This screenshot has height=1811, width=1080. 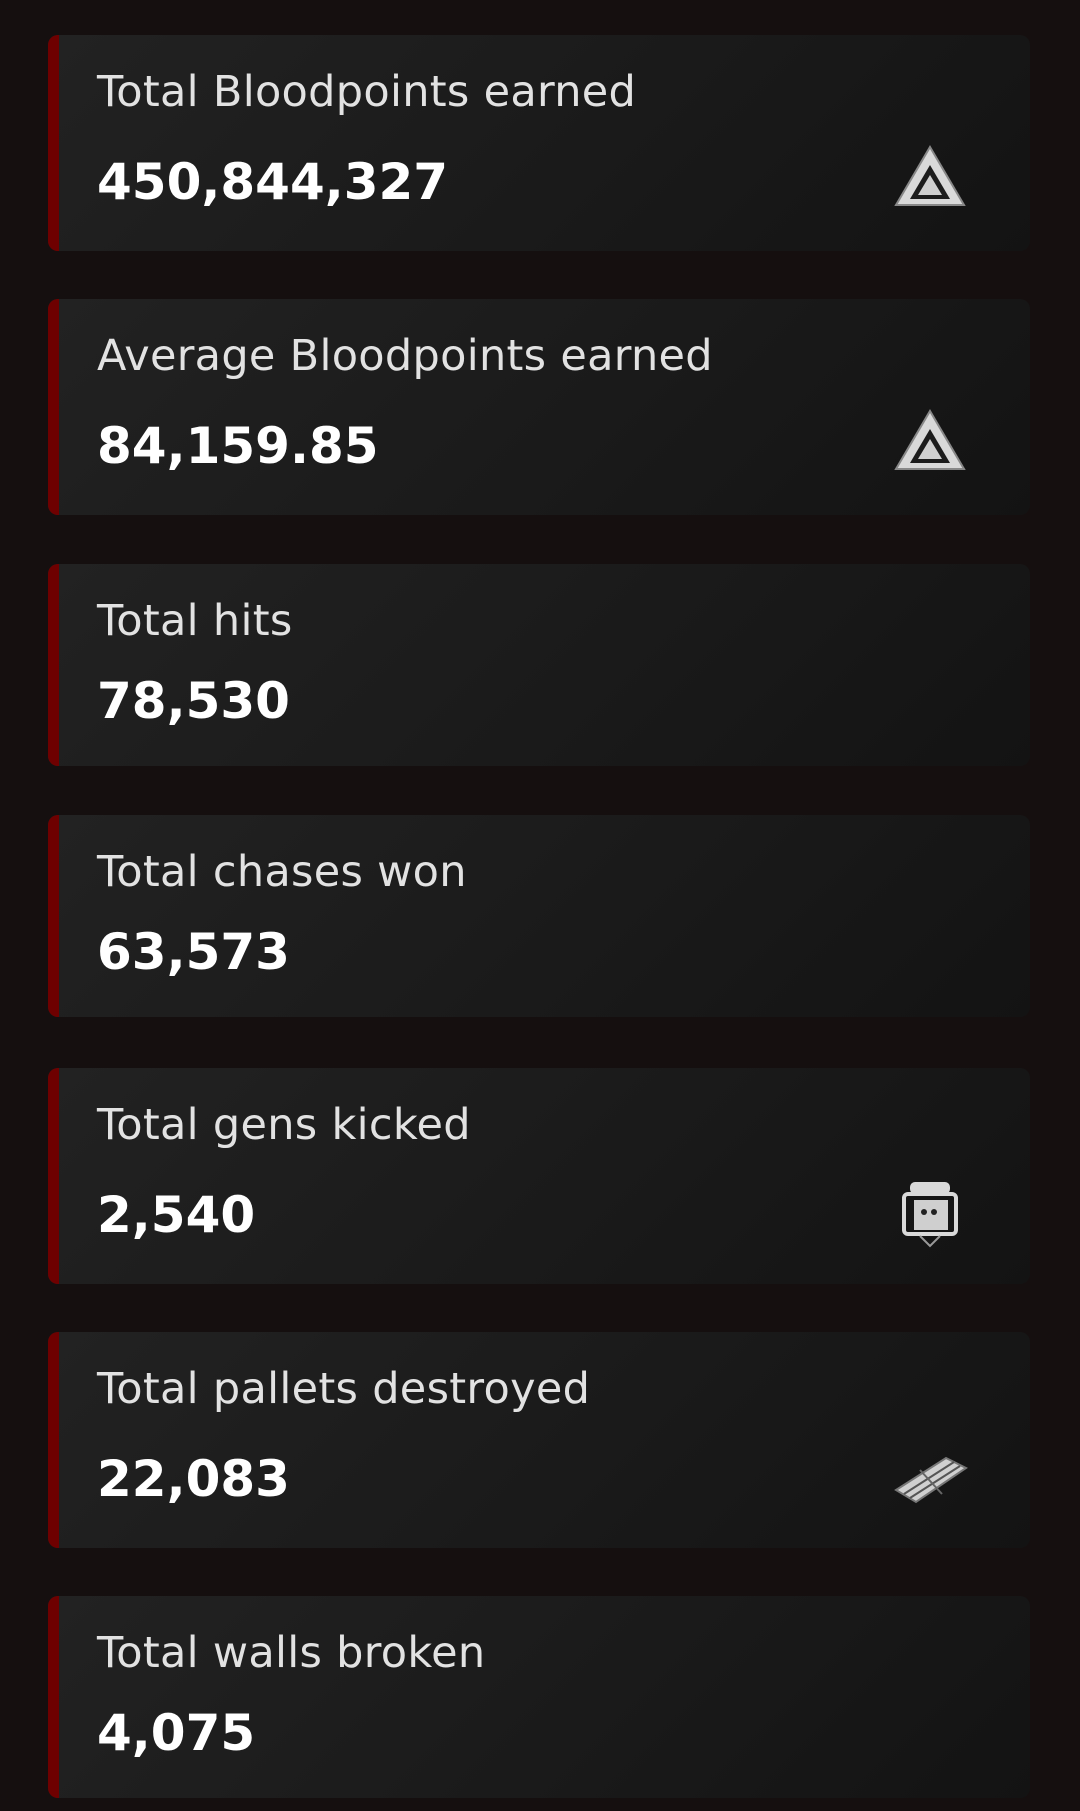 What do you see at coordinates (539, 916) in the screenshot?
I see `stat-card-total-chases-won: Total chases won 63,573` at bounding box center [539, 916].